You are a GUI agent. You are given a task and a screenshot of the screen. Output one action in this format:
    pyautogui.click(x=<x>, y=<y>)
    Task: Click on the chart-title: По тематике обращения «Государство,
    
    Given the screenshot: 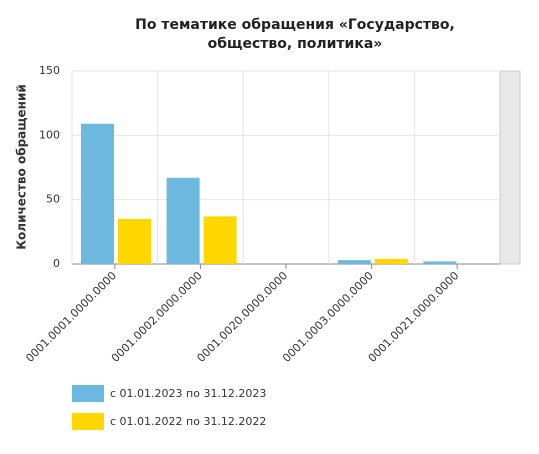 What is the action you would take?
    pyautogui.click(x=295, y=25)
    